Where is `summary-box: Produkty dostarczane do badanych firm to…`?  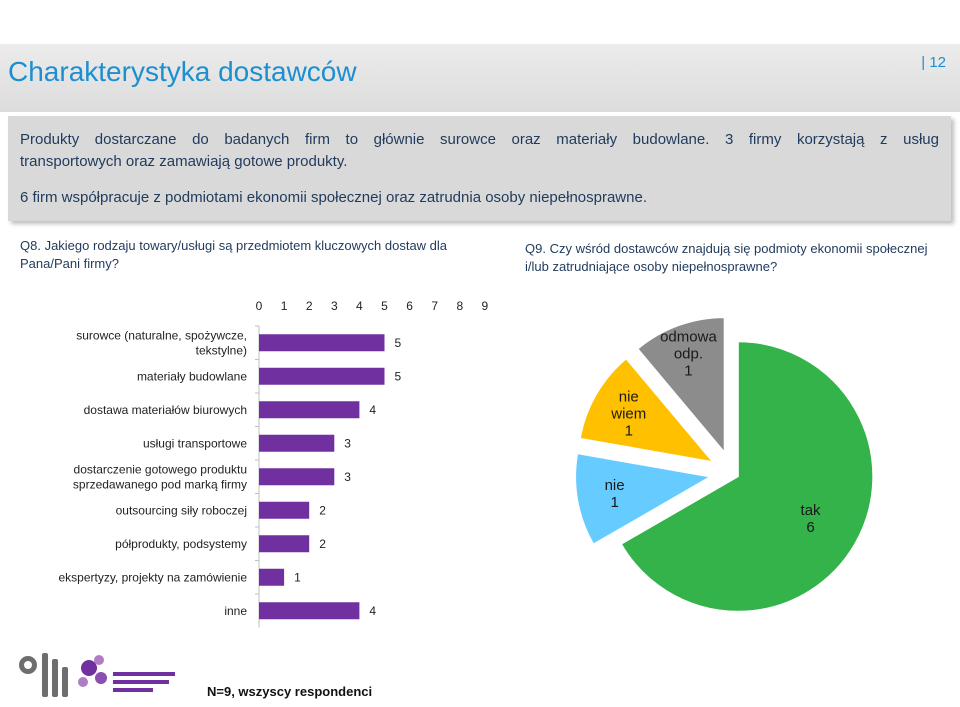 summary-box: Produkty dostarczane do badanych firm to… is located at coordinates (479, 168).